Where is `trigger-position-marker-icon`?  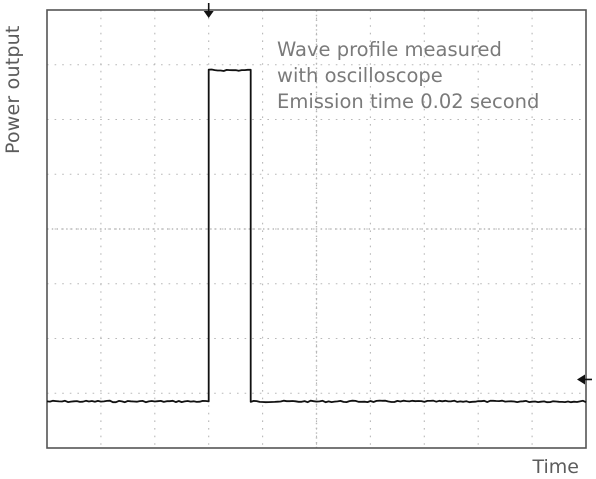
trigger-position-marker-icon is located at coordinates (208, 14).